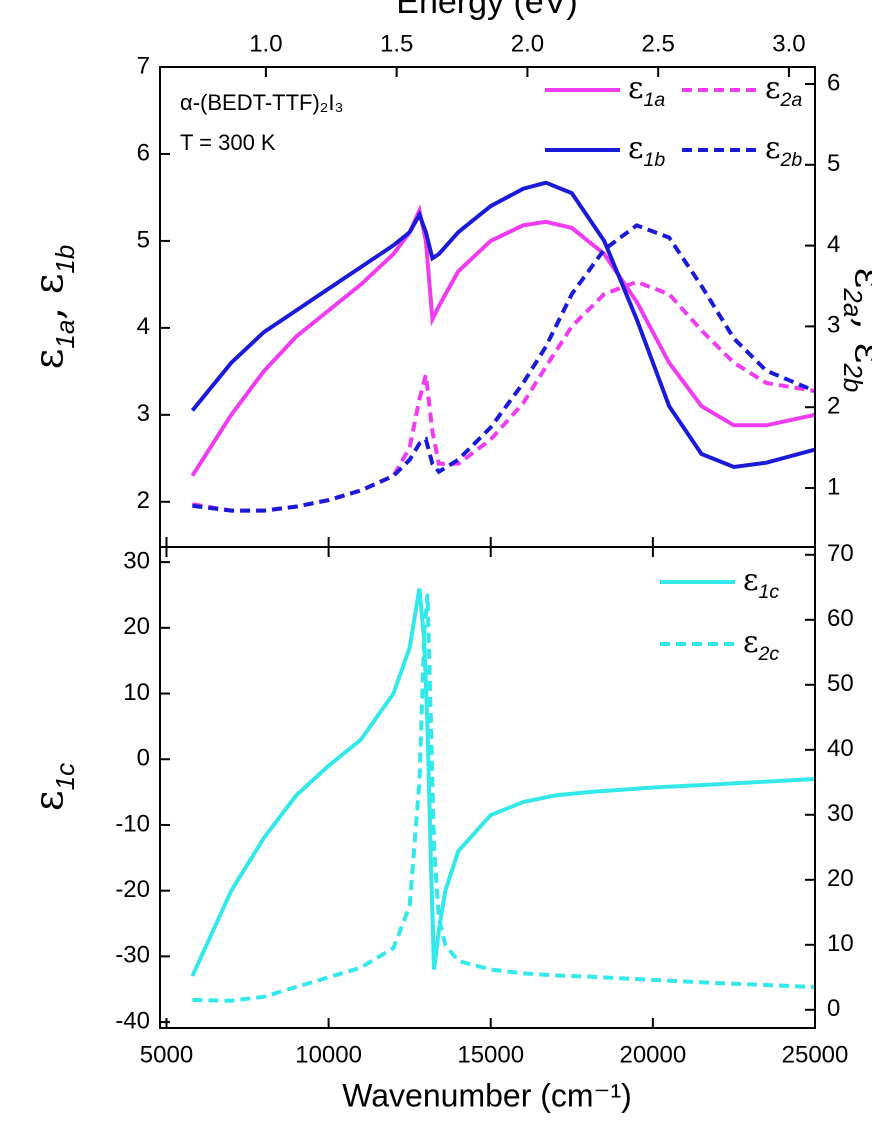 This screenshot has width=872, height=1128. Describe the element at coordinates (833, 486) in the screenshot. I see `y2-tick-label: 1` at that location.